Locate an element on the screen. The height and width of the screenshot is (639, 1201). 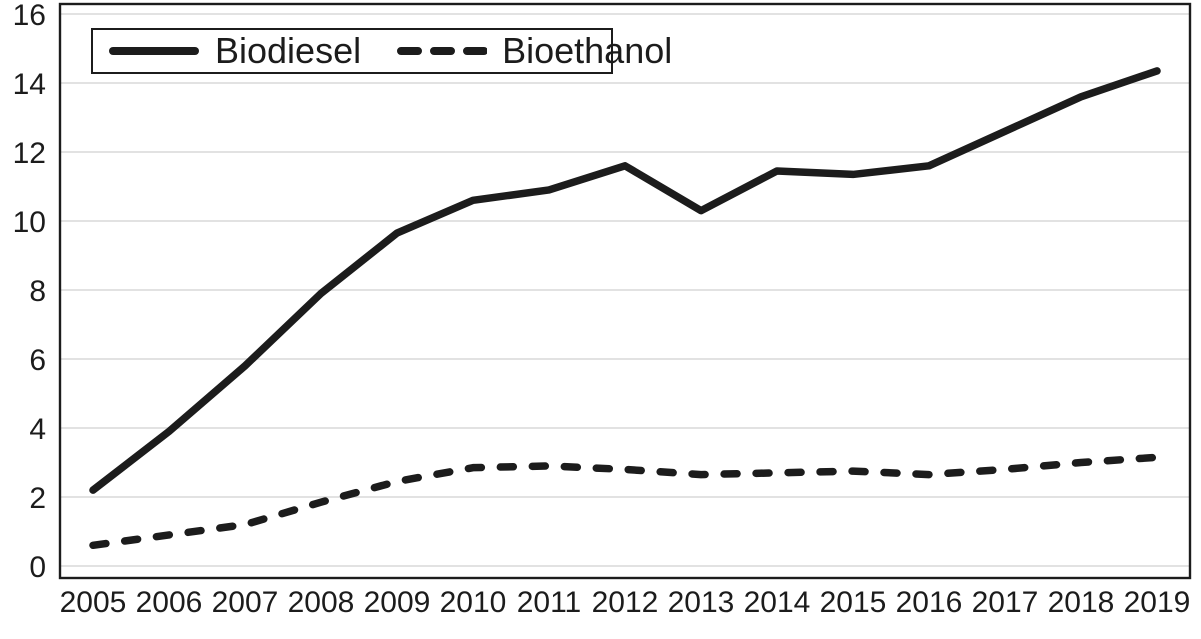
x-tick-label: 2013 is located at coordinates (701, 602).